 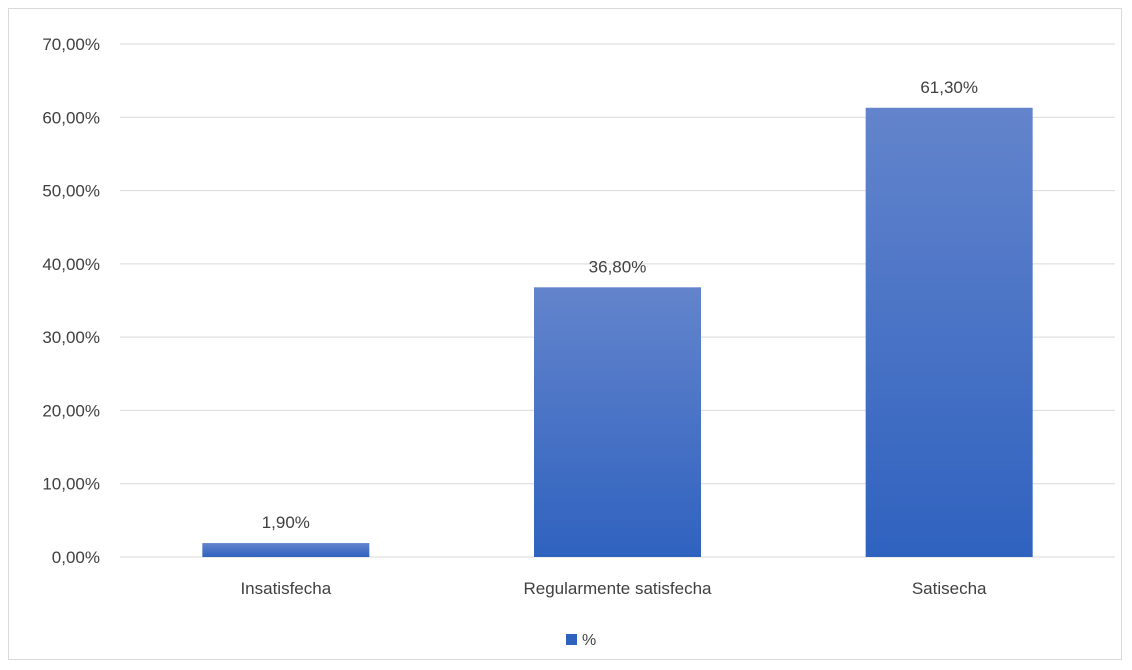 What do you see at coordinates (949, 588) in the screenshot?
I see `x-tick-label: Satisecha` at bounding box center [949, 588].